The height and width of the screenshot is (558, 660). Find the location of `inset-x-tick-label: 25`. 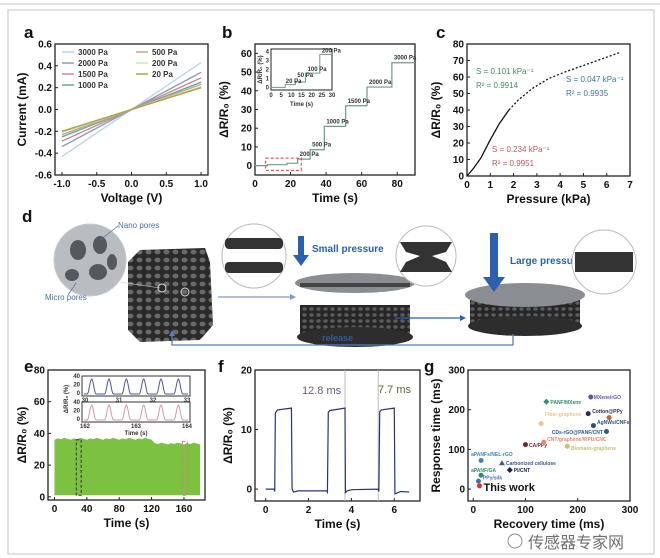

inset-x-tick-label: 25 is located at coordinates (321, 96).